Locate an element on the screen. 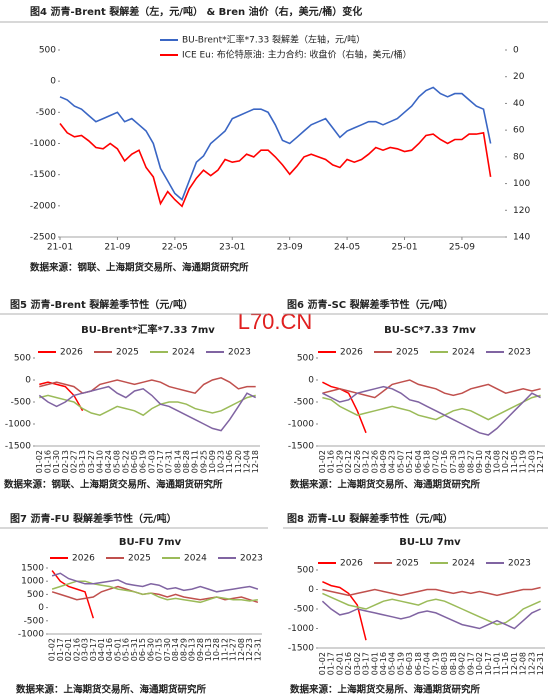  x-tick-label: 10-02 is located at coordinates (479, 663).